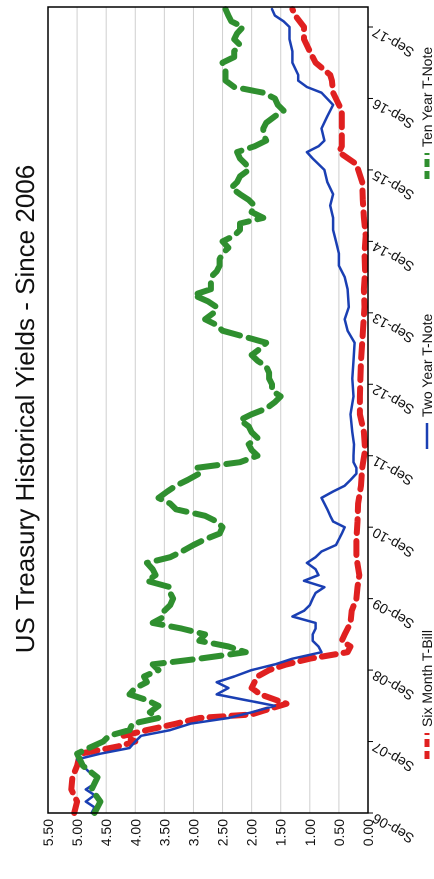  Describe the element at coordinates (339, 832) in the screenshot. I see `y-tick-label: 0.50` at that location.